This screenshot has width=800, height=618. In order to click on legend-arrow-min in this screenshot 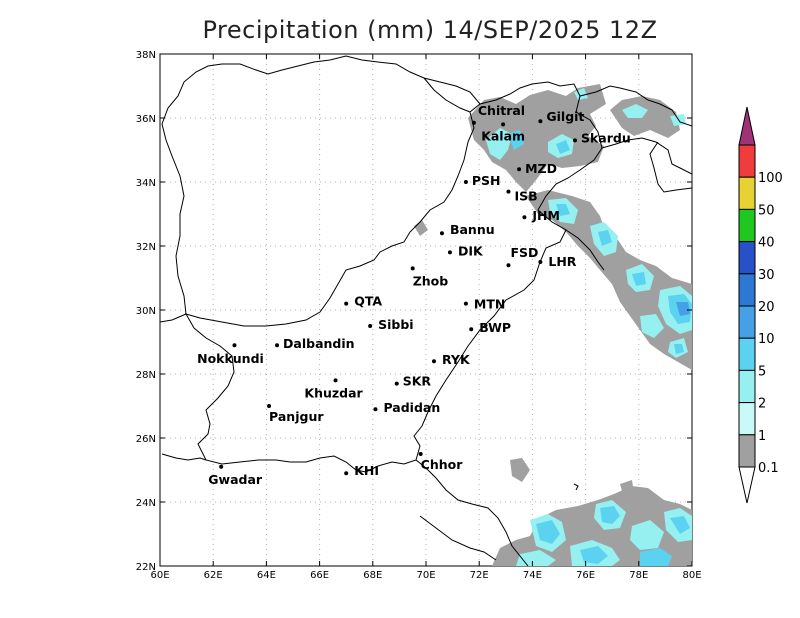, I will do `click(747, 485)`.